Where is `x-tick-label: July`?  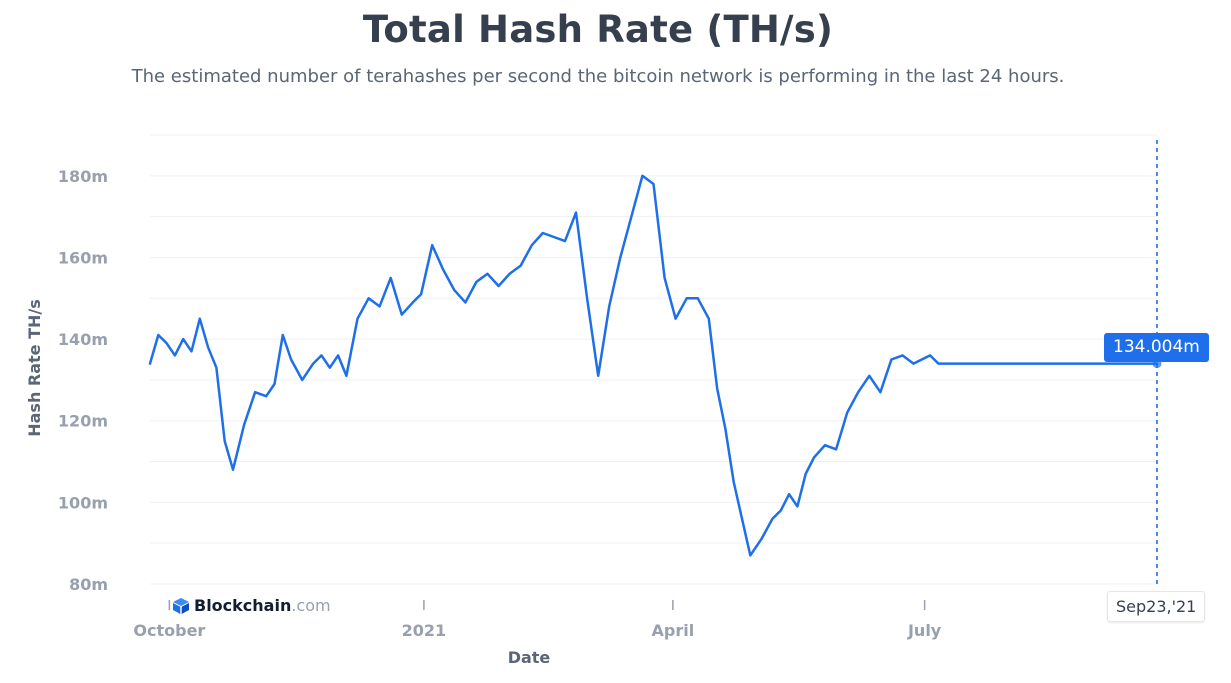 x-tick-label: July is located at coordinates (924, 630).